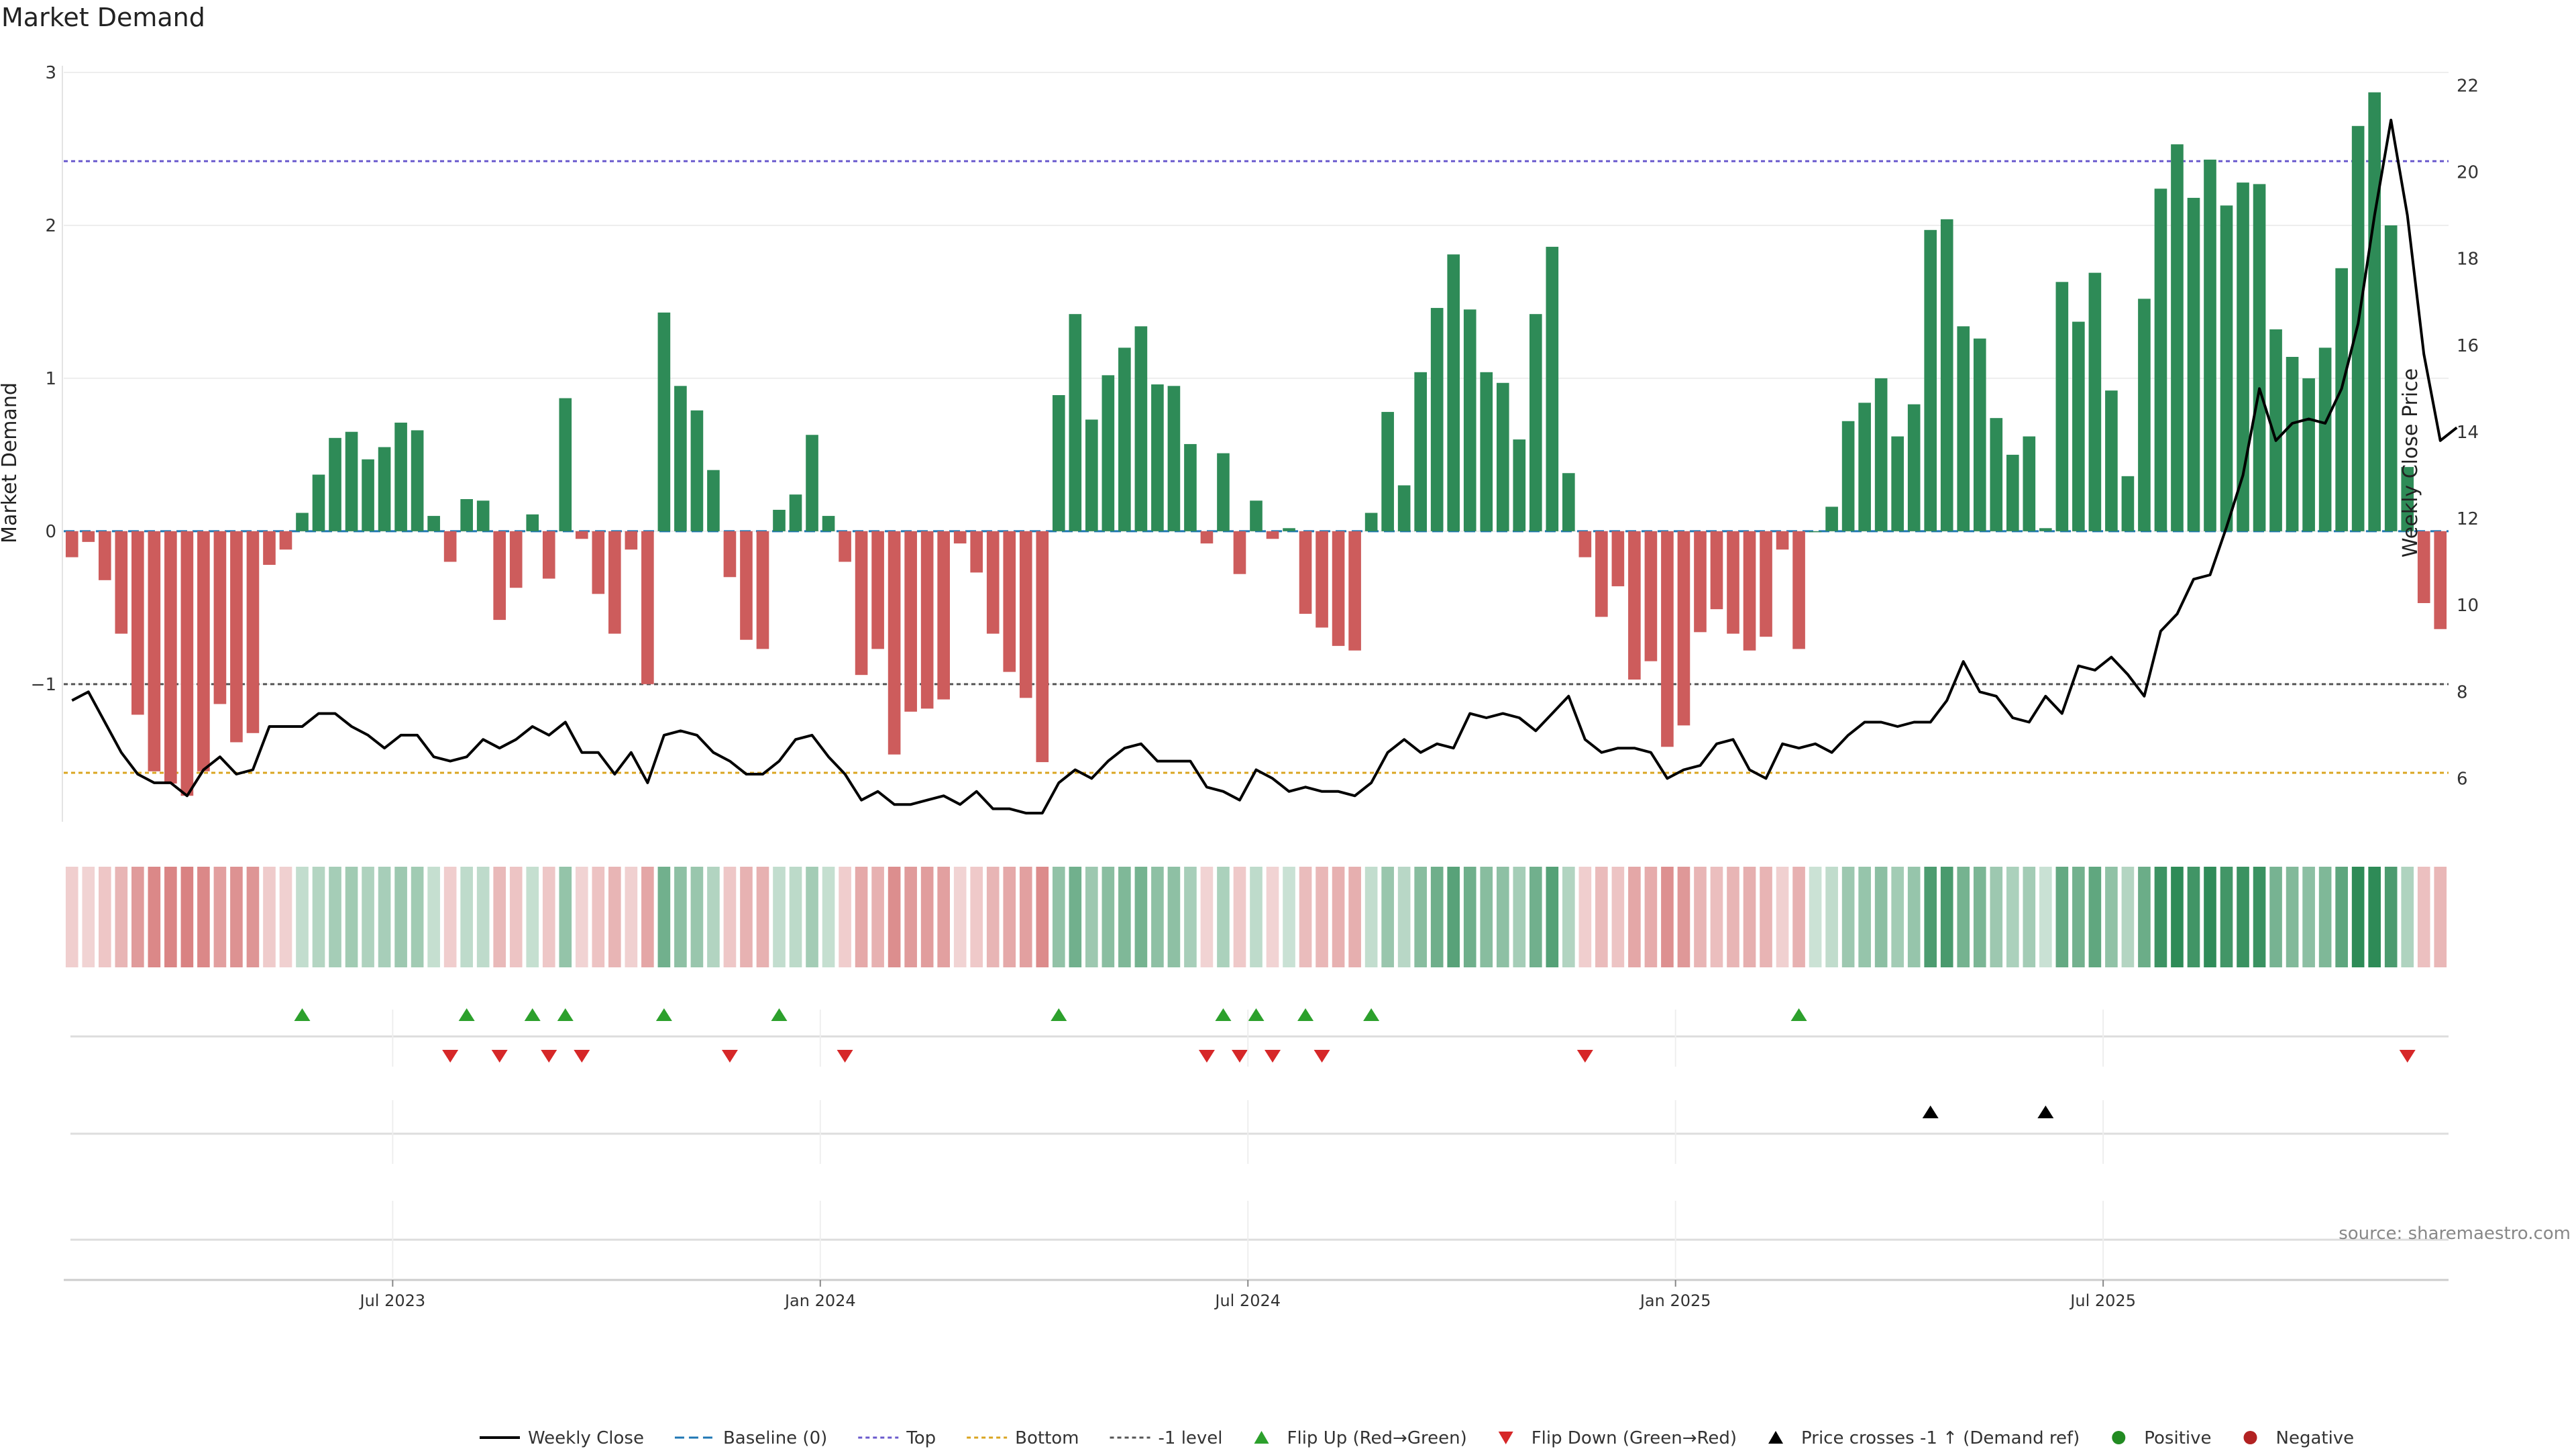  I want to click on legend-item: Positive, so click(2162, 1438).